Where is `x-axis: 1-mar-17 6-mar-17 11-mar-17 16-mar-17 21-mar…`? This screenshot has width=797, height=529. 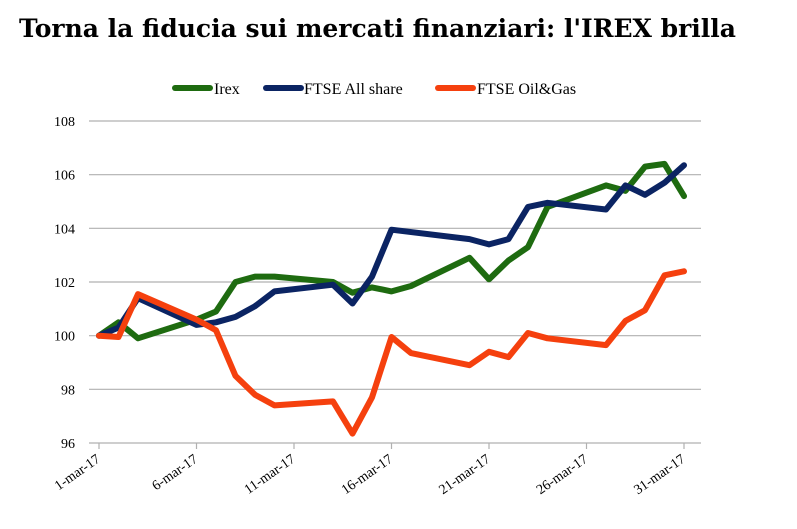
x-axis: 1-mar-17 6-mar-17 11-mar-17 16-mar-17 21-mar… is located at coordinates (370, 470).